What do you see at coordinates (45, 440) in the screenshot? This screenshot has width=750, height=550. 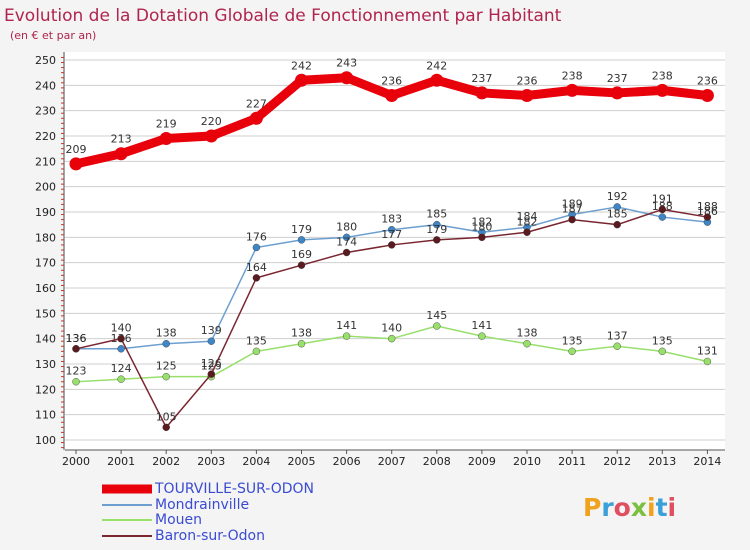 I see `y-tick-label: 100` at bounding box center [45, 440].